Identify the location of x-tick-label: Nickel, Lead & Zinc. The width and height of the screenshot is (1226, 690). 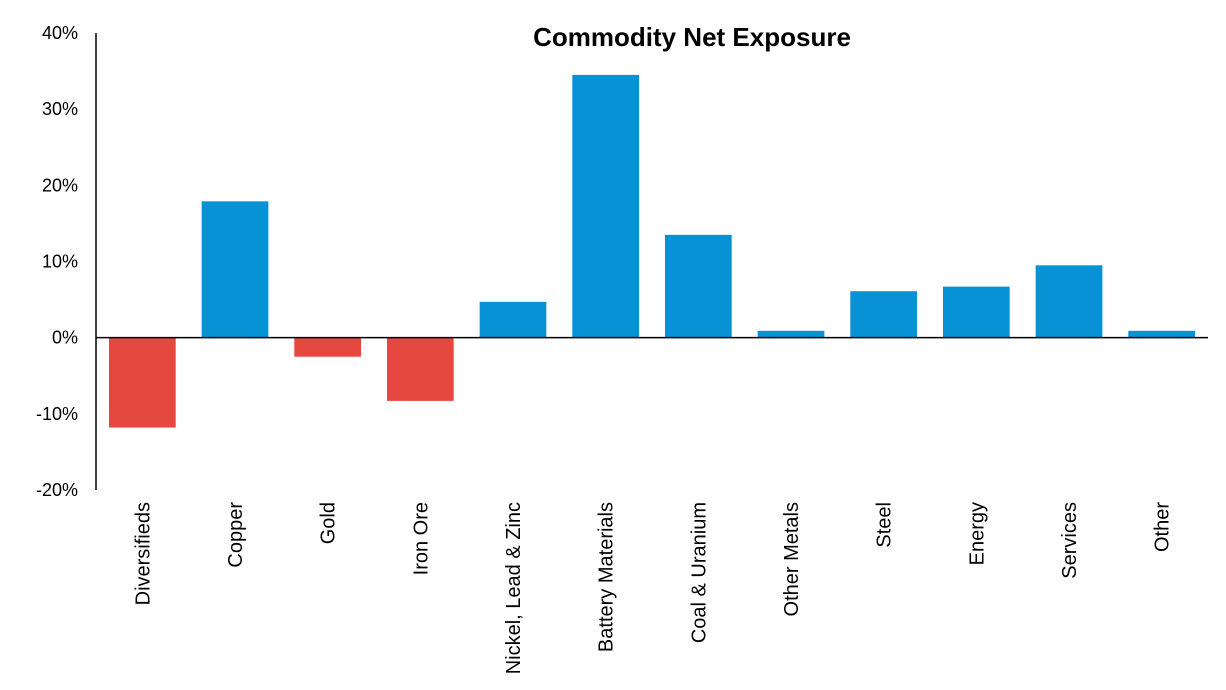
(514, 588).